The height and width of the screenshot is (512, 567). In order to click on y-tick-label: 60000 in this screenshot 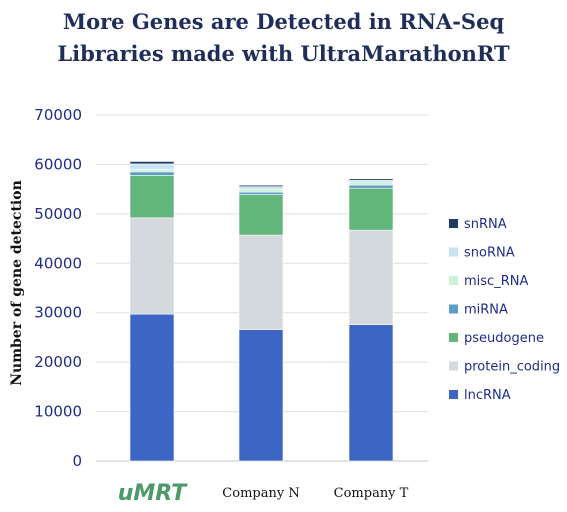, I will do `click(58, 164)`.